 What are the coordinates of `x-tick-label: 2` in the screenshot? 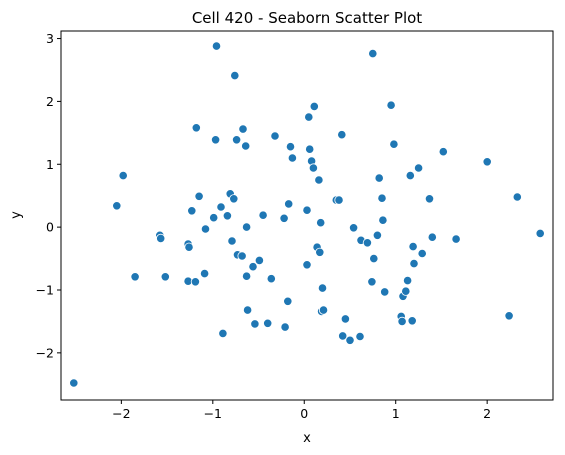 It's located at (487, 413).